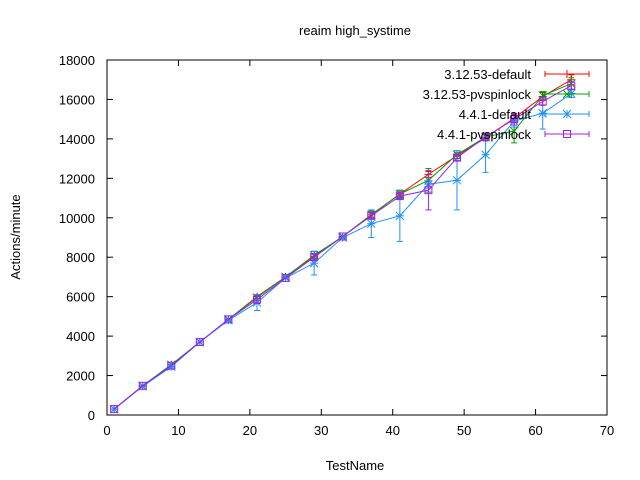 The width and height of the screenshot is (640, 480). Describe the element at coordinates (77, 139) in the screenshot. I see `y-tick-label: 14000` at that location.